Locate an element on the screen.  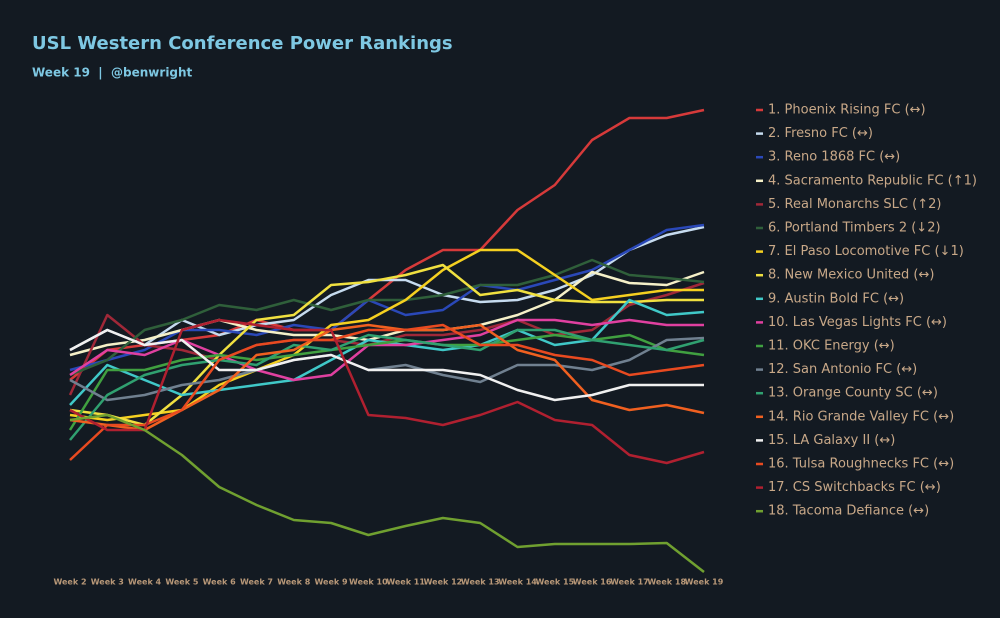
x-tick-label: Week 5 is located at coordinates (181, 582).